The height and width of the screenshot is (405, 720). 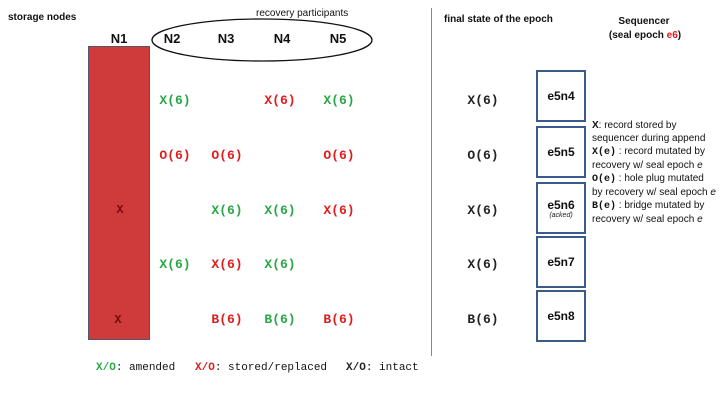 What do you see at coordinates (280, 319) in the screenshot?
I see `cell-n4-row5: B(6)` at bounding box center [280, 319].